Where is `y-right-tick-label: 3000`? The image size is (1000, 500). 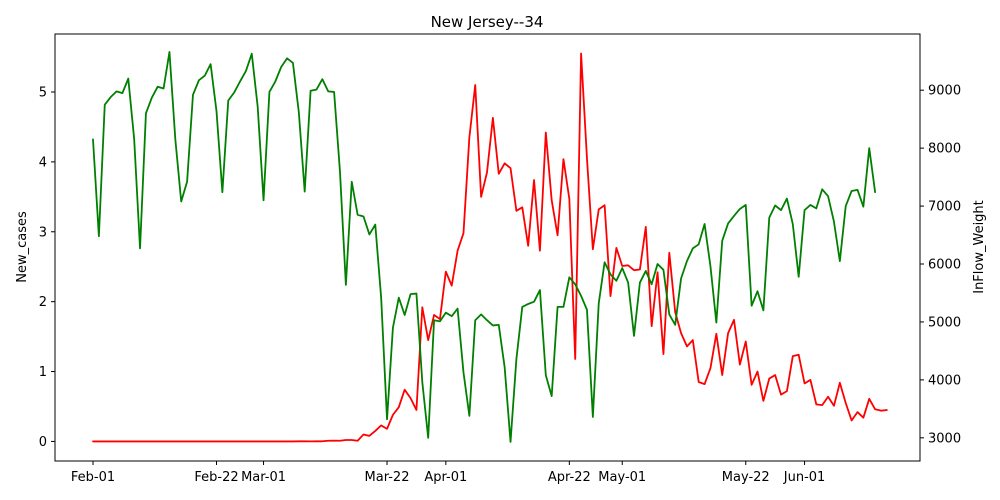 y-right-tick-label: 3000 is located at coordinates (944, 438).